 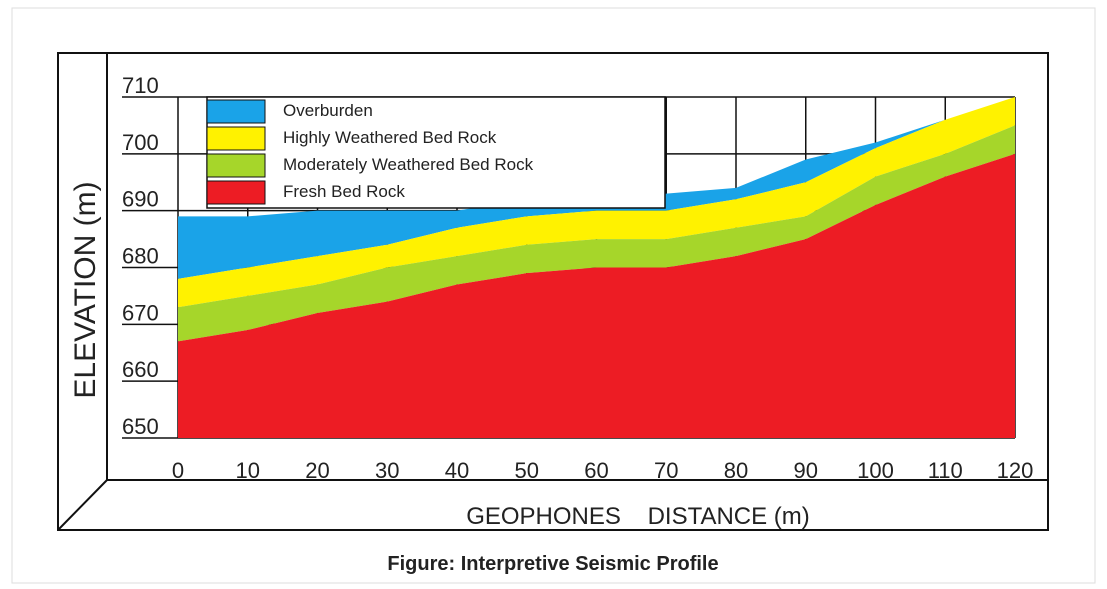 What do you see at coordinates (457, 470) in the screenshot?
I see `x-tick-label: 40` at bounding box center [457, 470].